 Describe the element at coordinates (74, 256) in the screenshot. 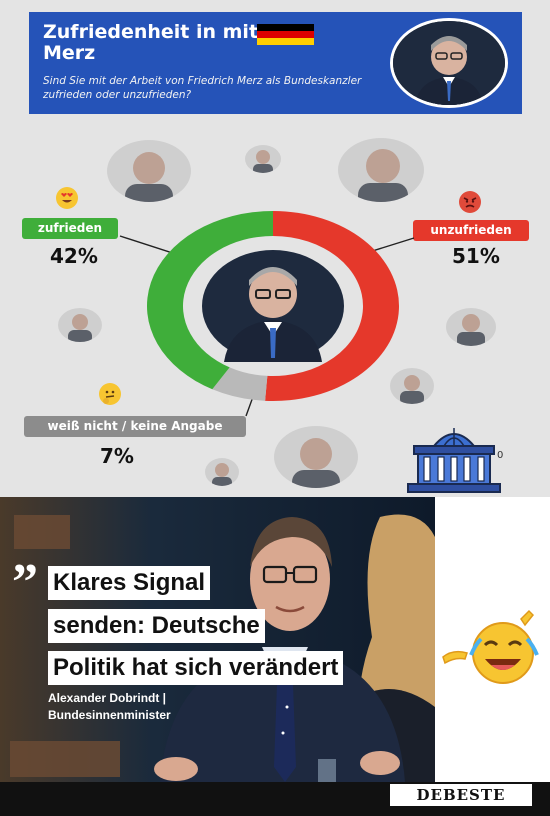

I see `percent-zufrieden: 42%` at that location.